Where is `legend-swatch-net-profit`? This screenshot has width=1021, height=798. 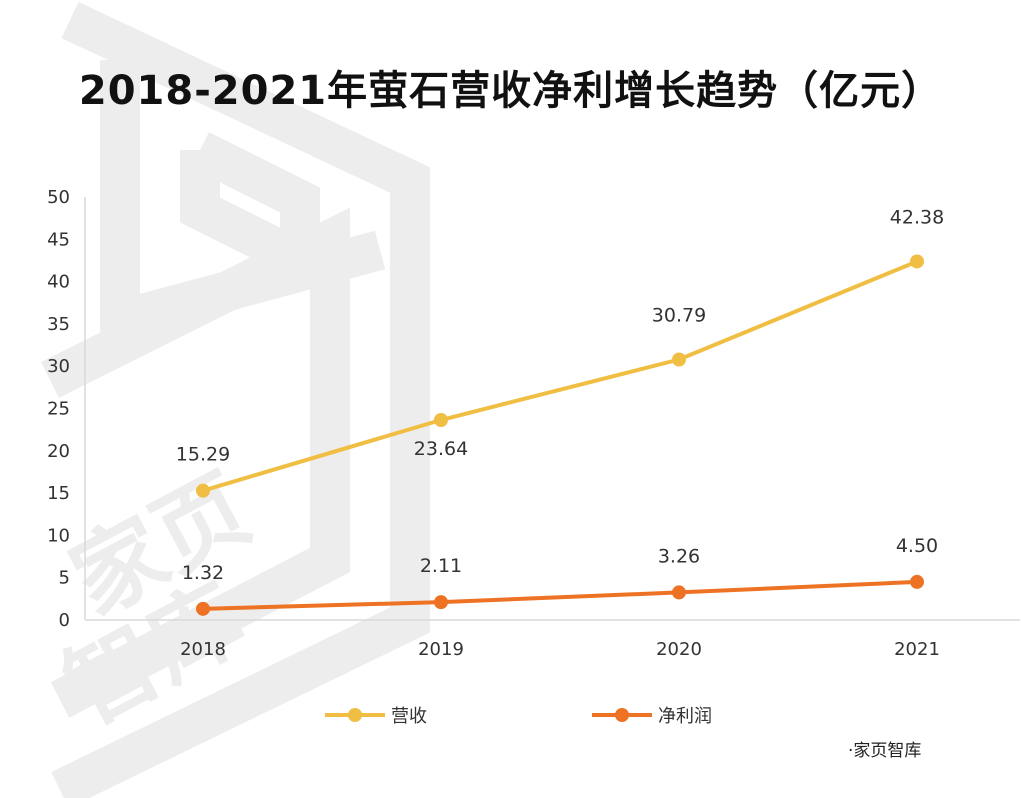
legend-swatch-net-profit is located at coordinates (622, 715).